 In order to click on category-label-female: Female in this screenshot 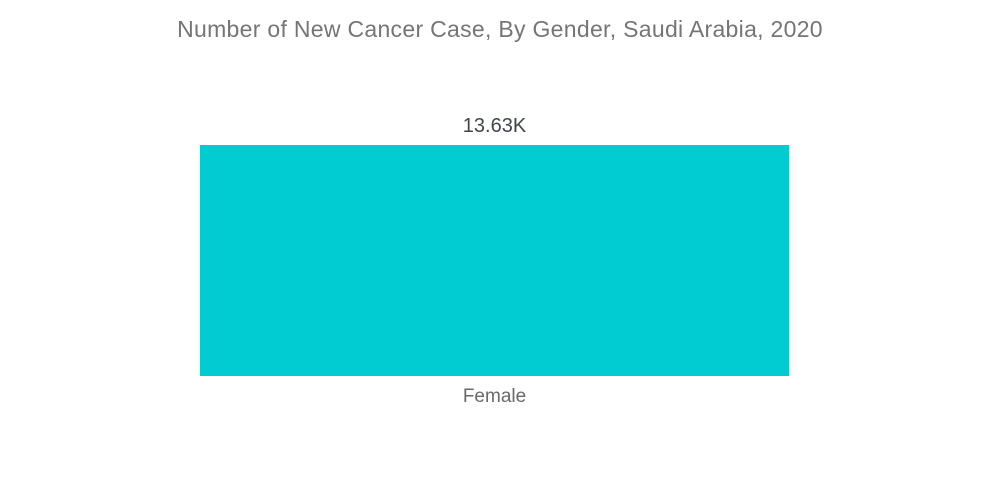, I will do `click(494, 396)`.